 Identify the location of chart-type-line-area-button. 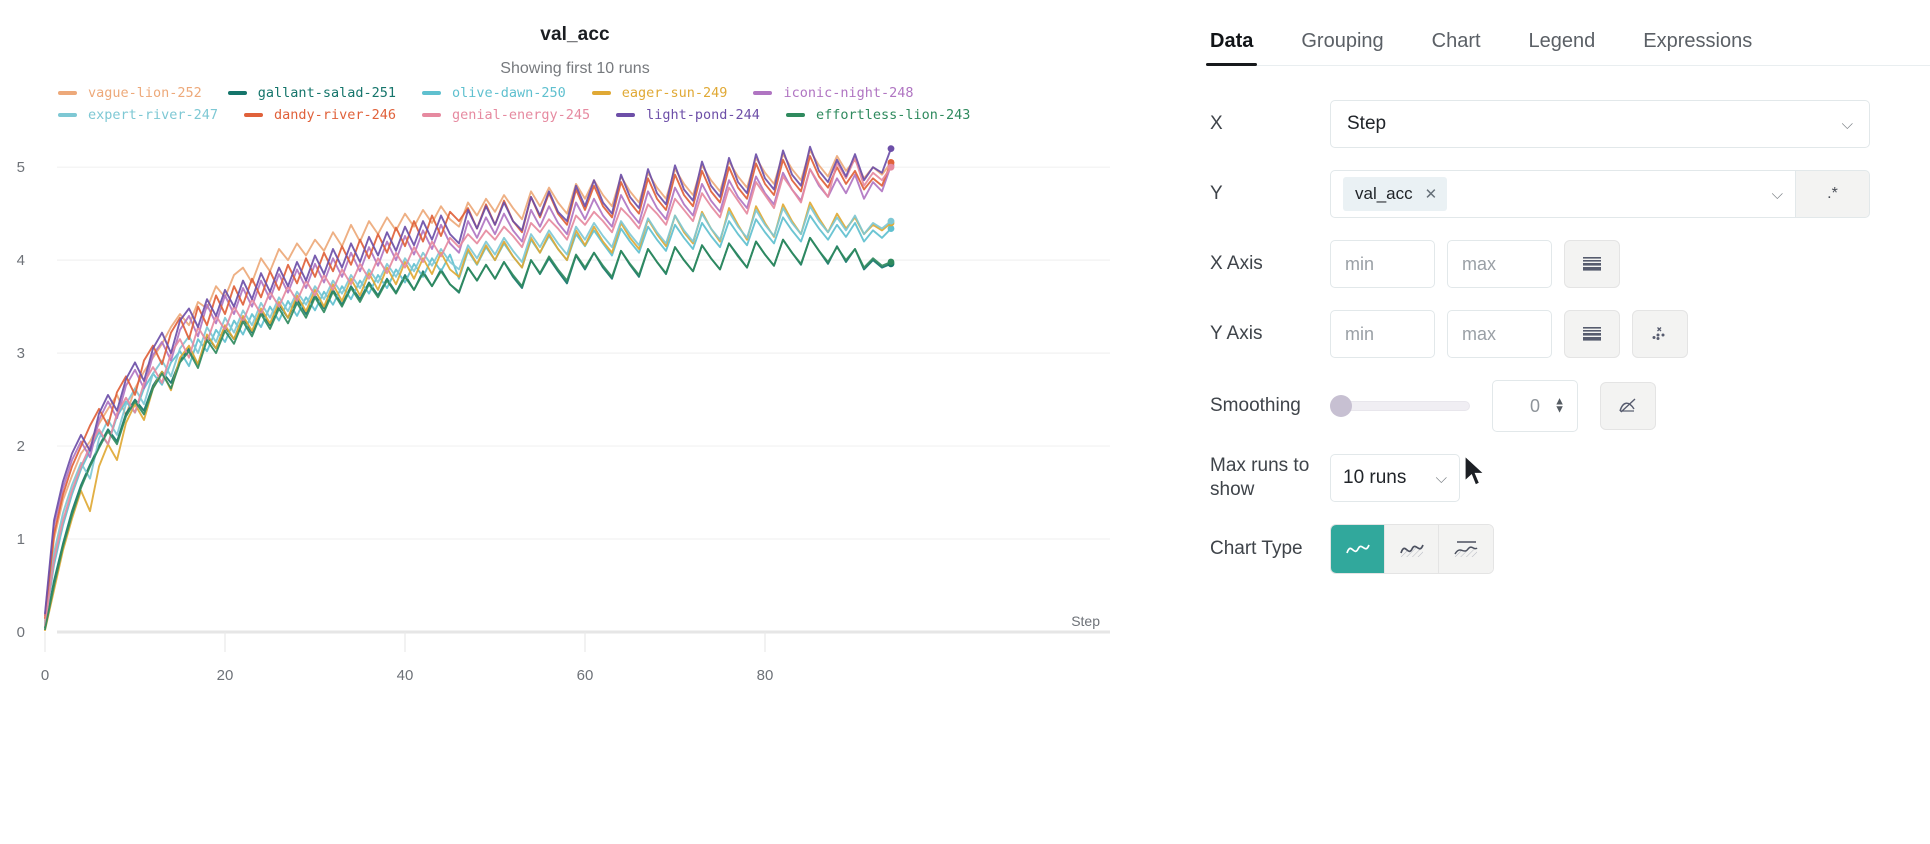
(1412, 549).